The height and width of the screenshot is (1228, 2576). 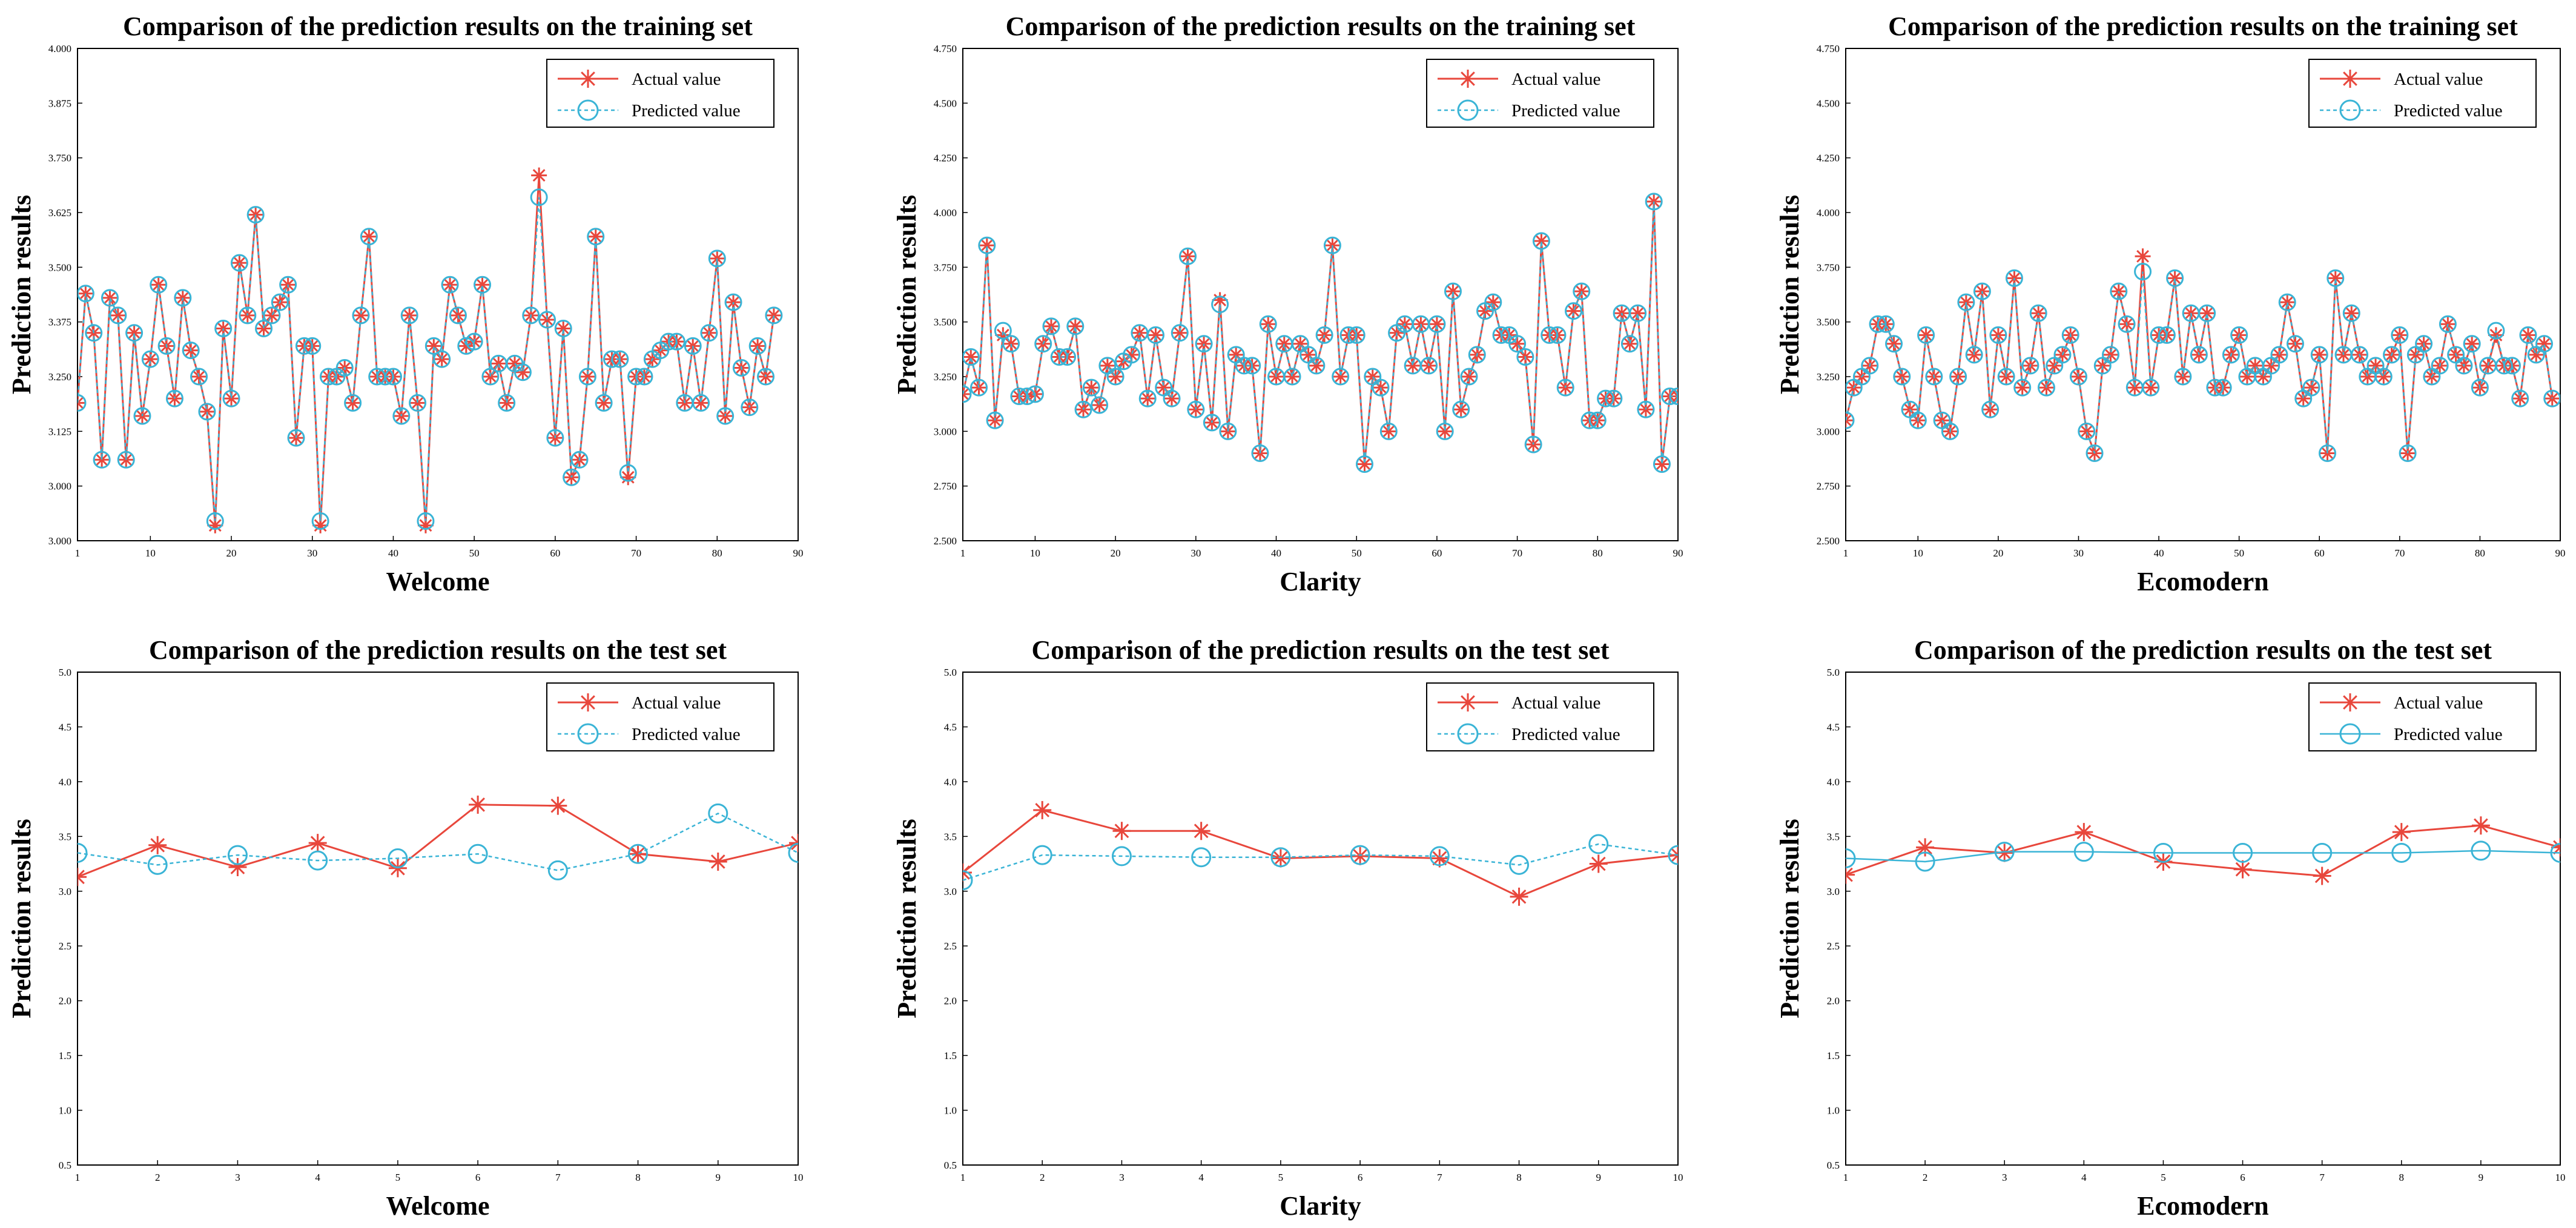 I want to click on x-axis-label: Ecomodern, so click(x=2203, y=1206).